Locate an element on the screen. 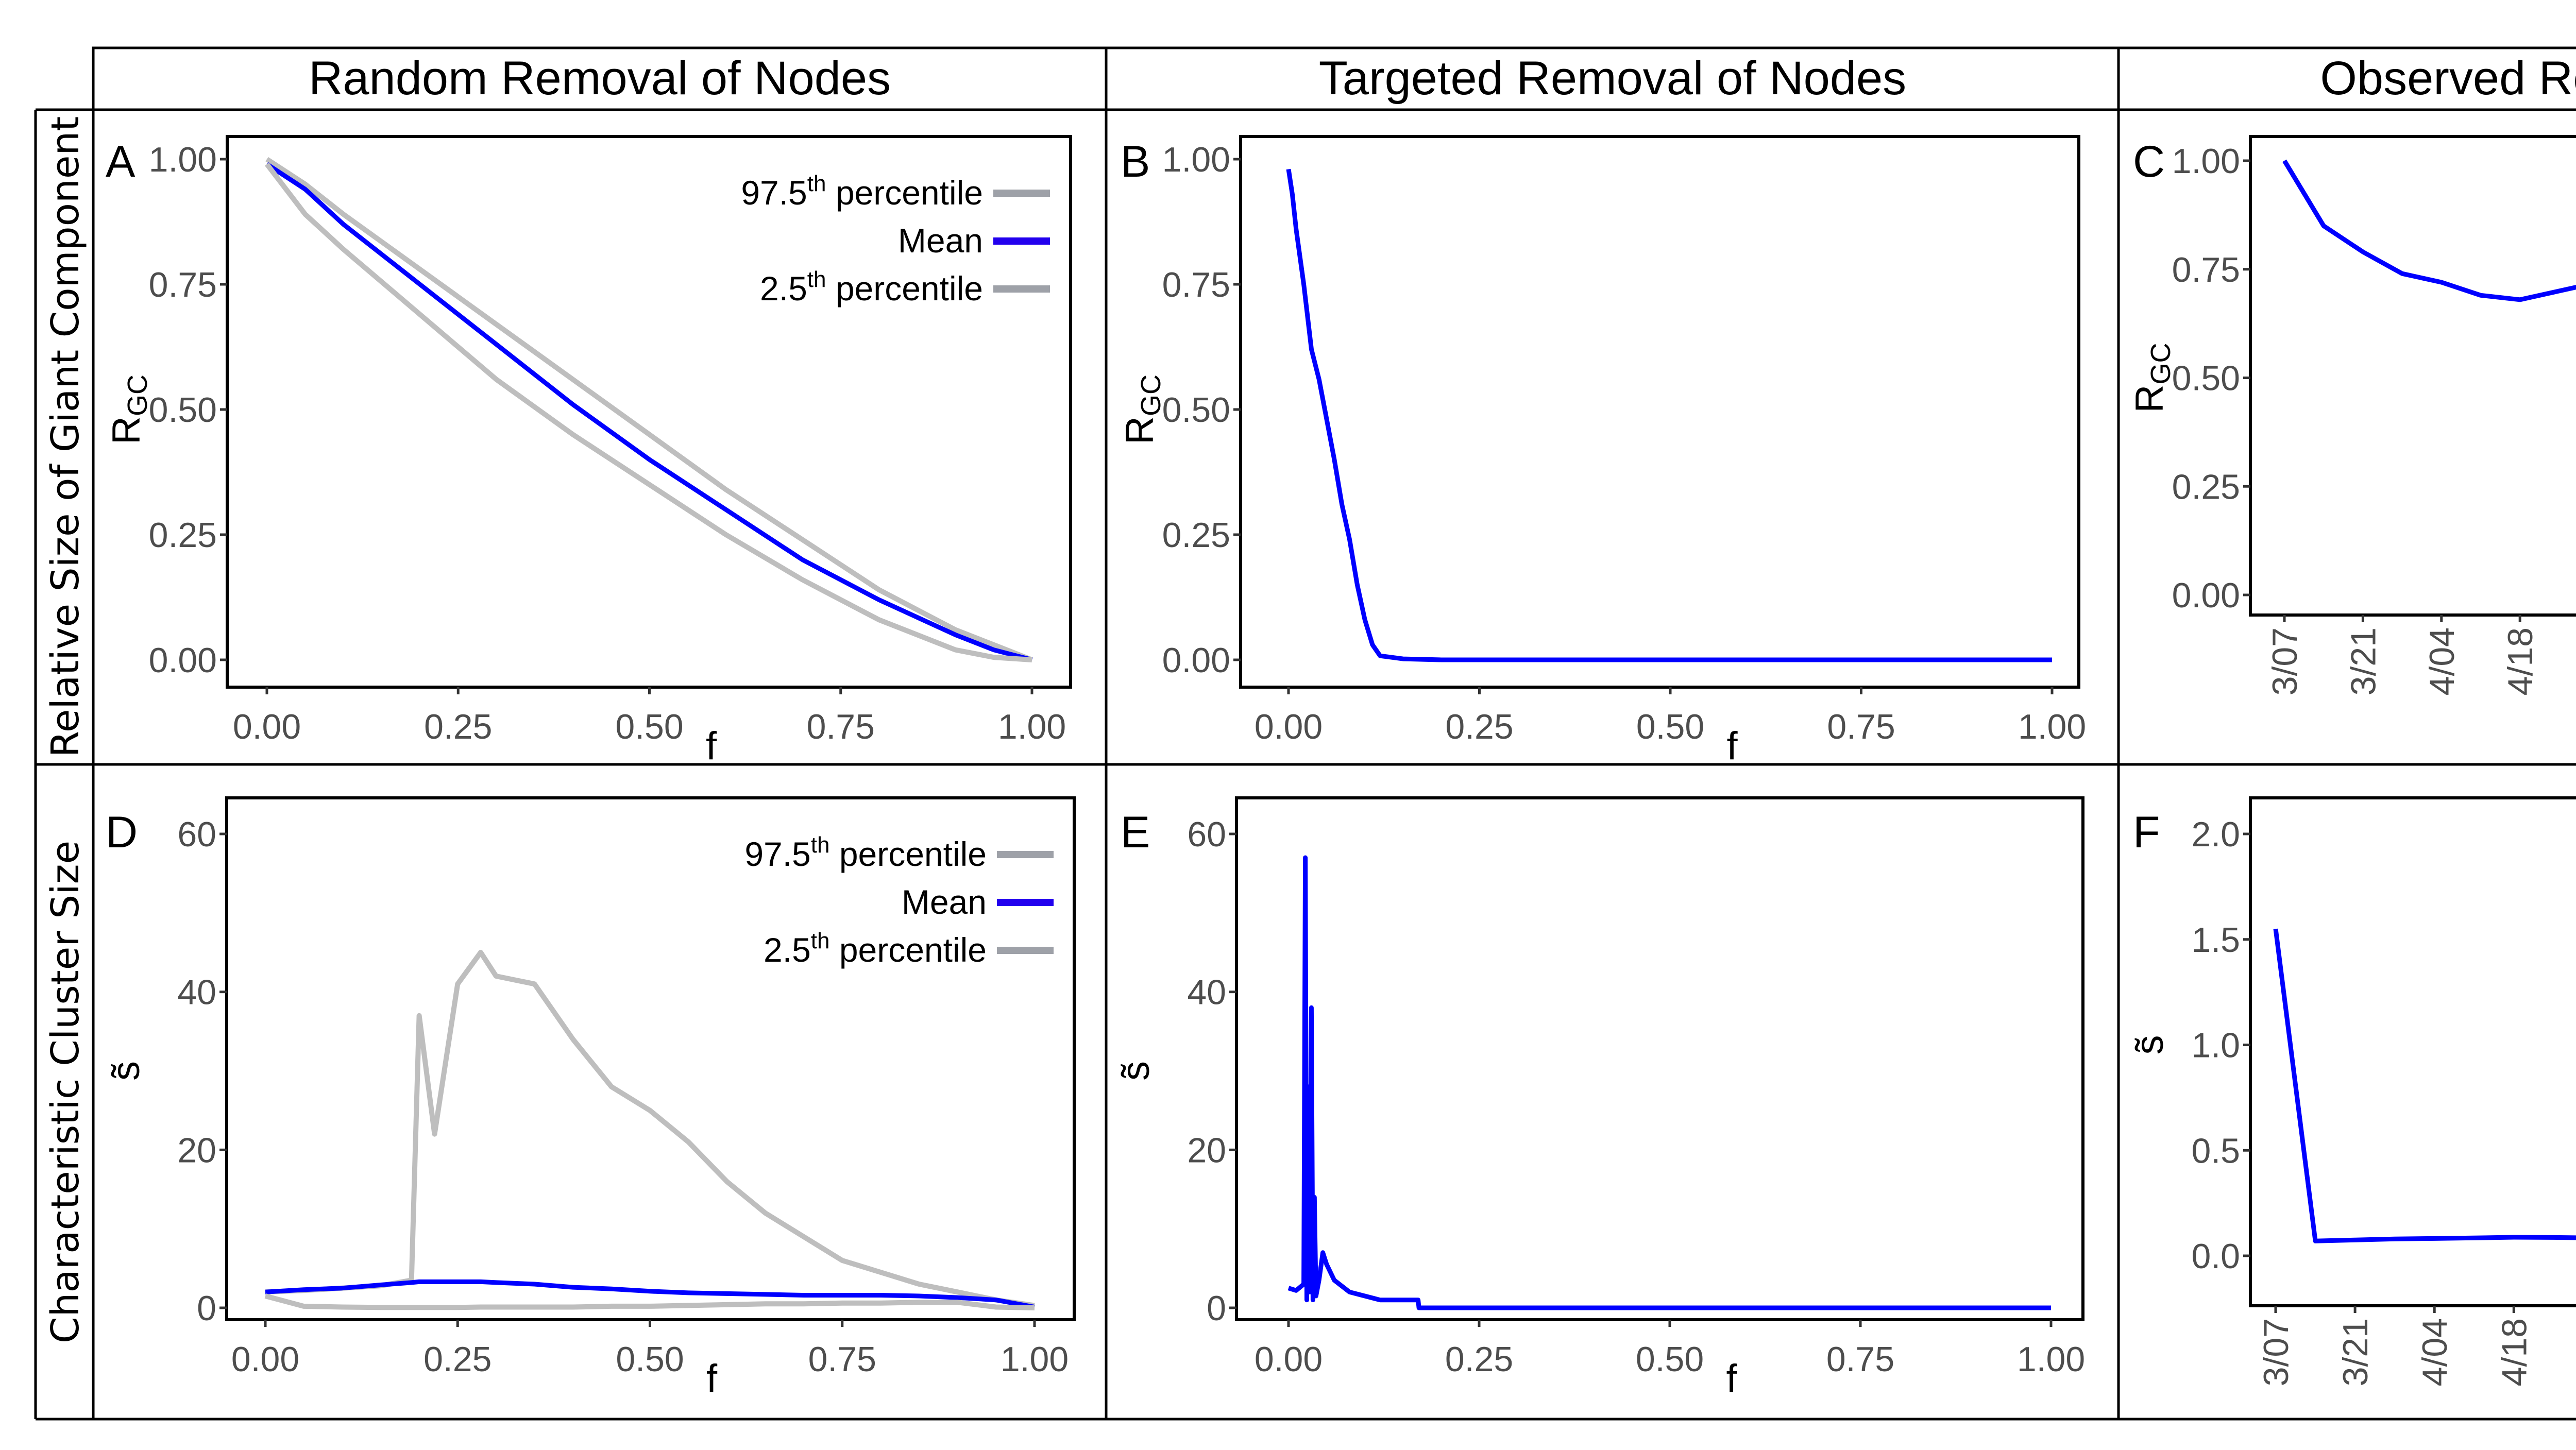 The height and width of the screenshot is (1450, 2576). legend-label: 2.5th percentile is located at coordinates (875, 948).